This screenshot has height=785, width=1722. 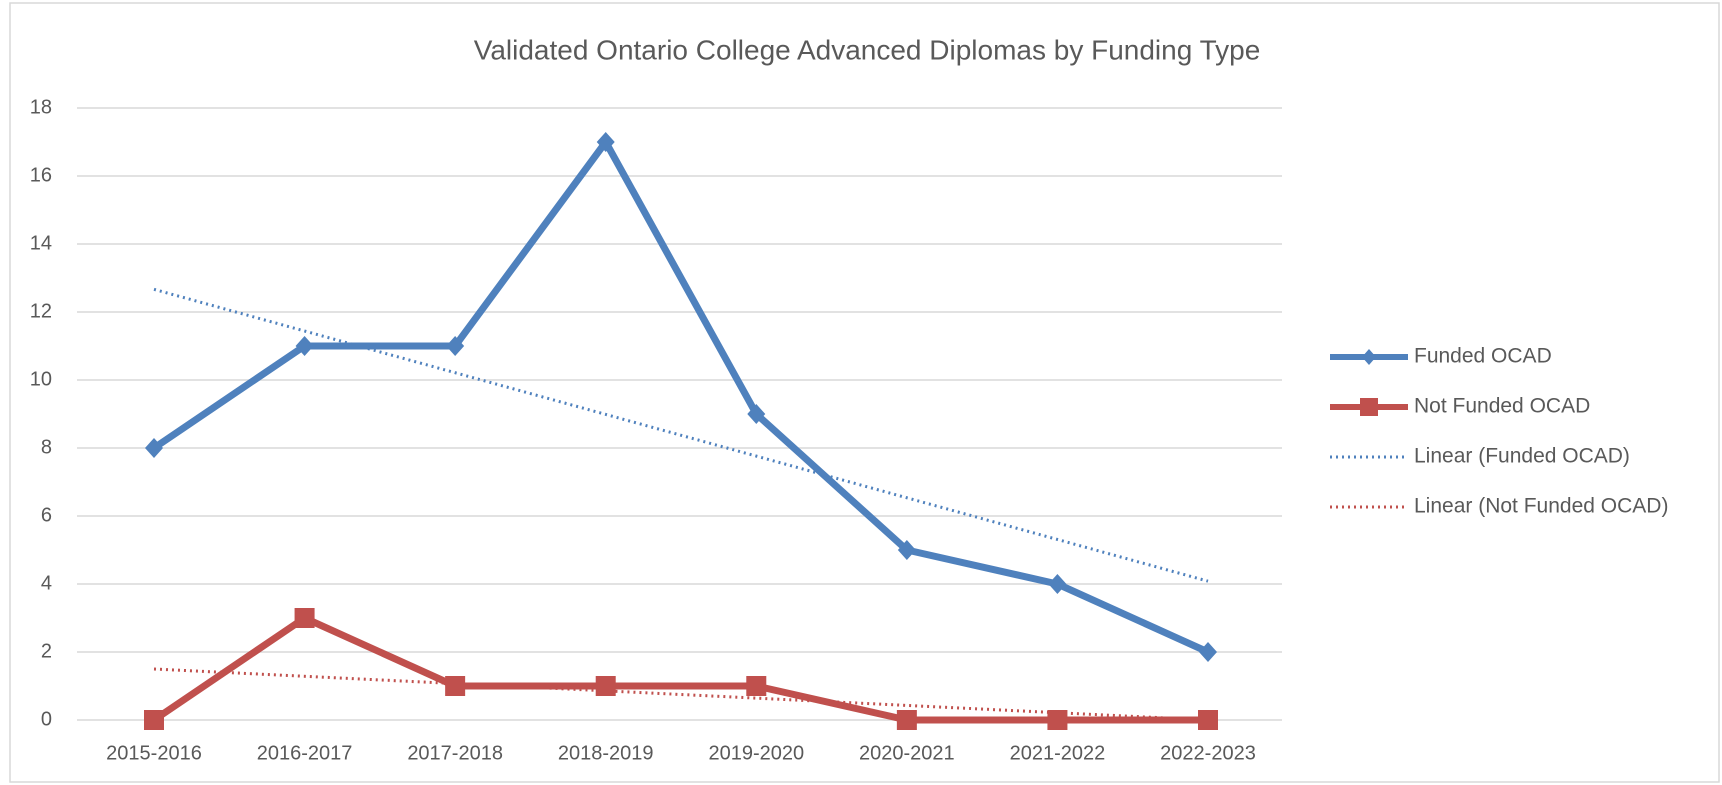 What do you see at coordinates (1058, 753) in the screenshot?
I see `x-tick-label: 2021-2022` at bounding box center [1058, 753].